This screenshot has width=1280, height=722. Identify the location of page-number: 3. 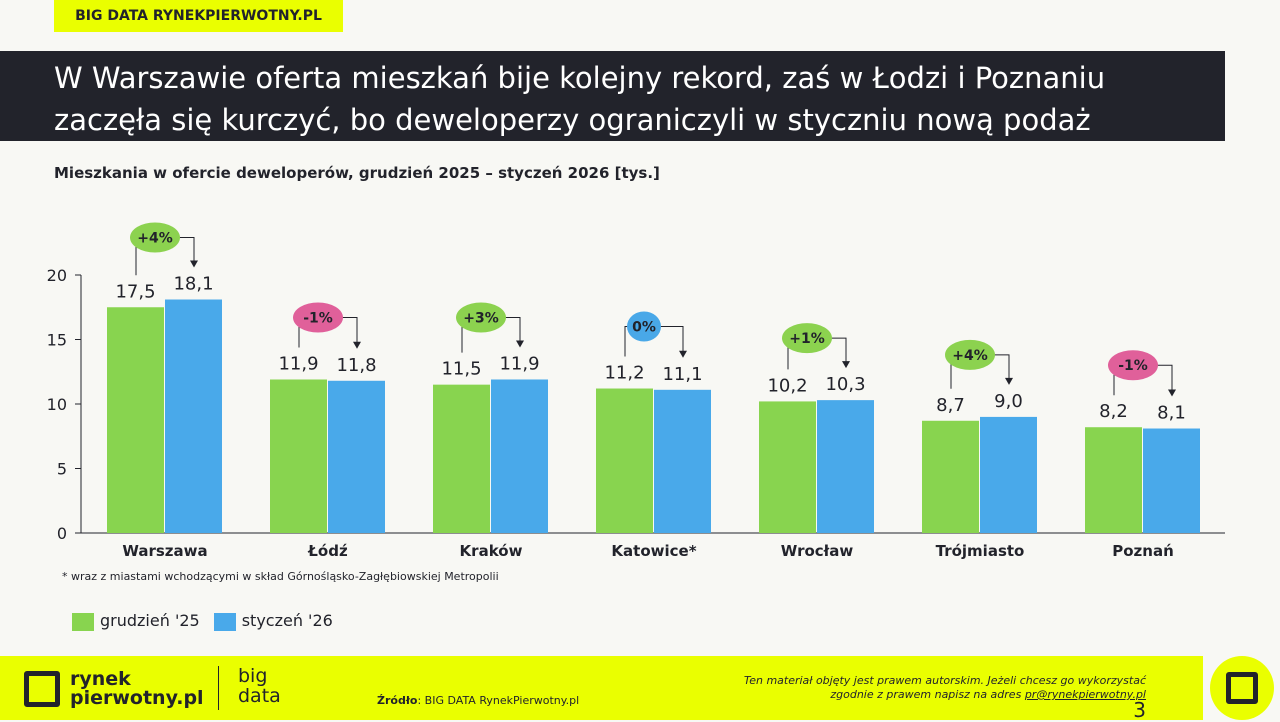
(1139, 710).